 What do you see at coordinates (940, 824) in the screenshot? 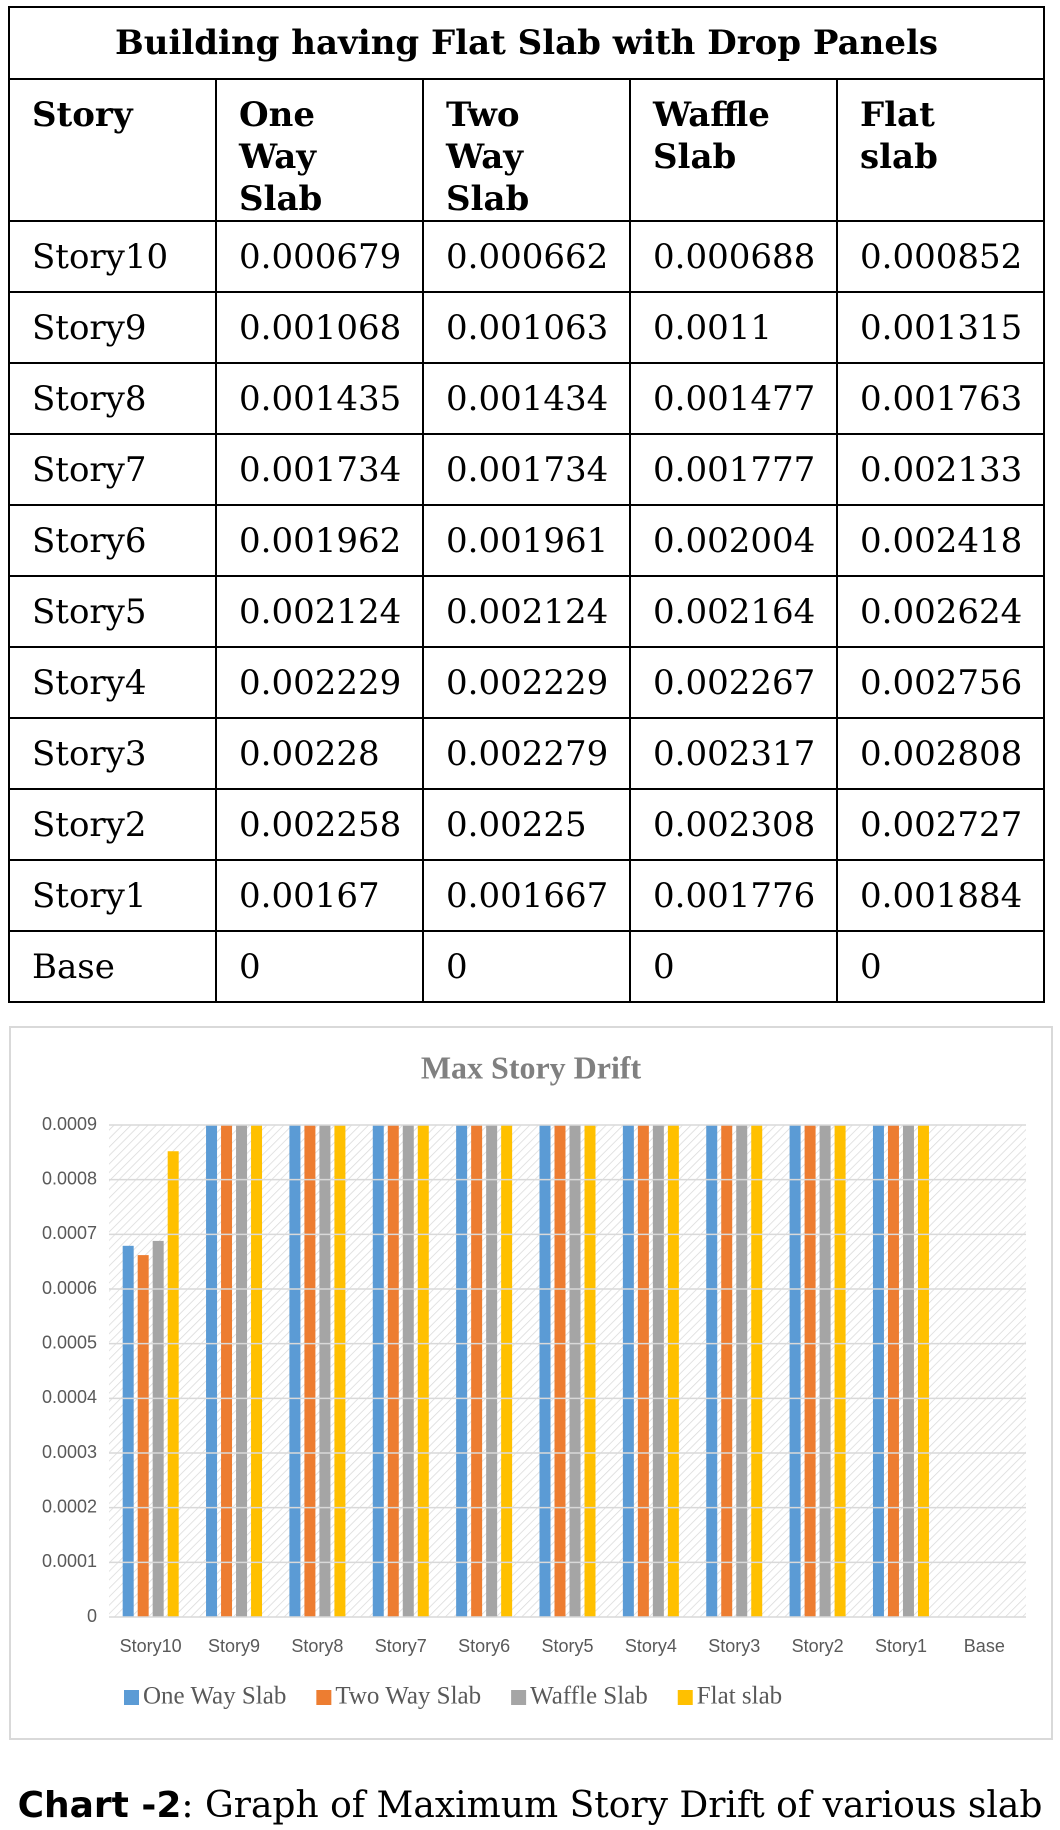
I see `table-cell: 0.002727` at bounding box center [940, 824].